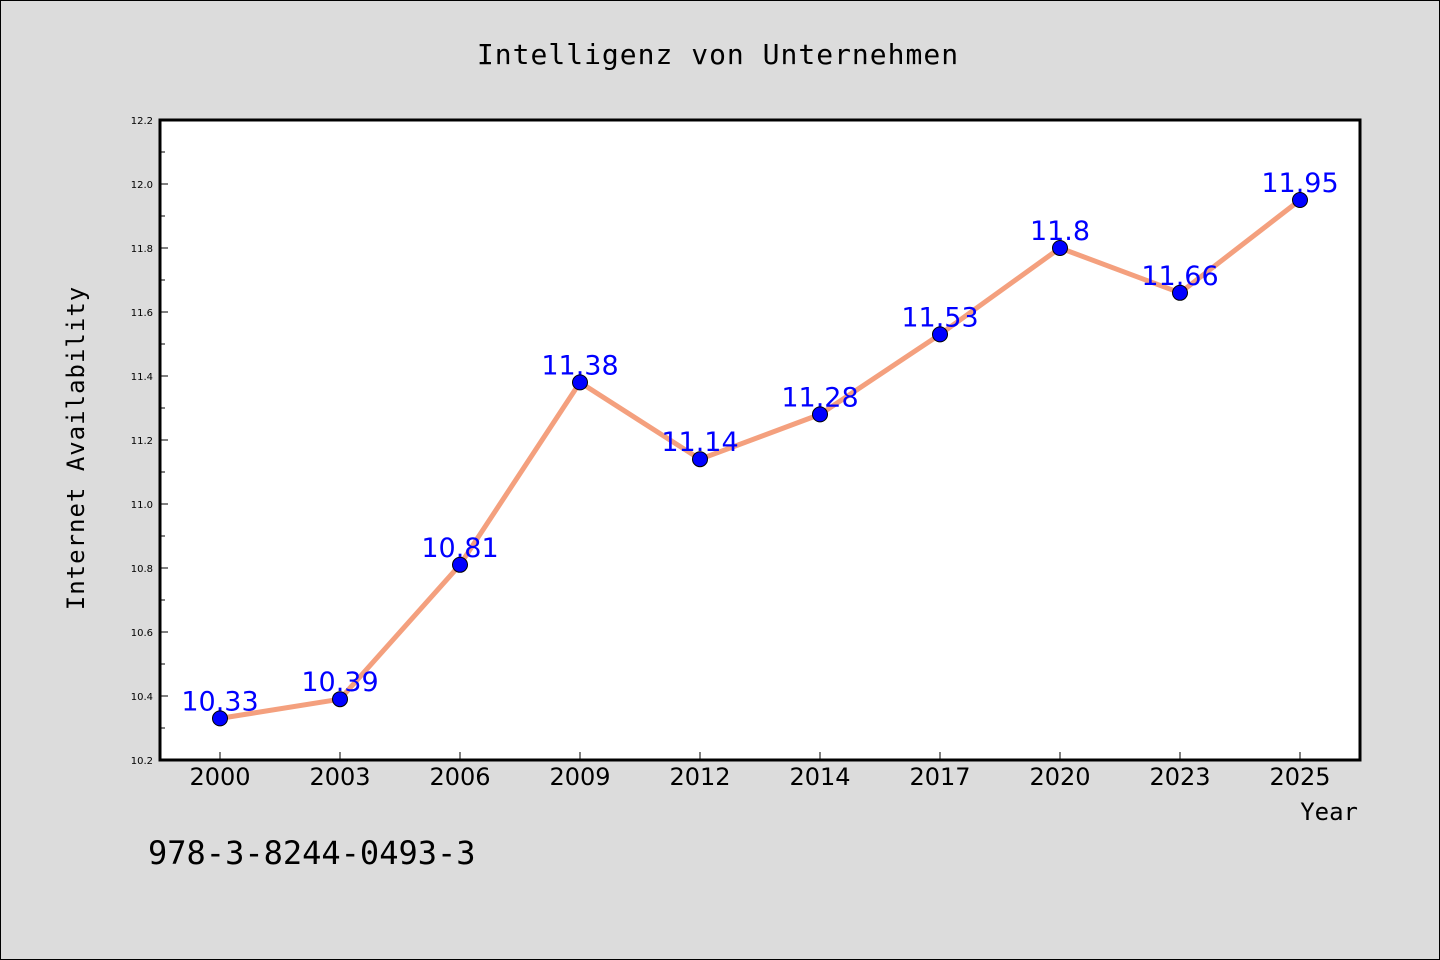  I want to click on data-label: 11.95, so click(1299, 183).